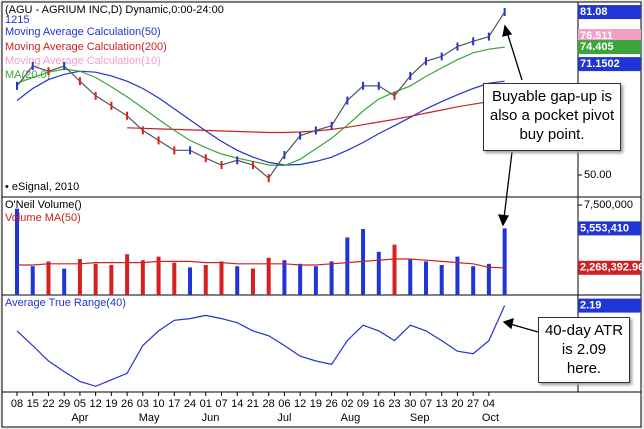 The height and width of the screenshot is (429, 644). Describe the element at coordinates (114, 10) in the screenshot. I see `panel-title: (AGU - AGRIUM INC,D) Dynamic,0:00-24:00` at that location.